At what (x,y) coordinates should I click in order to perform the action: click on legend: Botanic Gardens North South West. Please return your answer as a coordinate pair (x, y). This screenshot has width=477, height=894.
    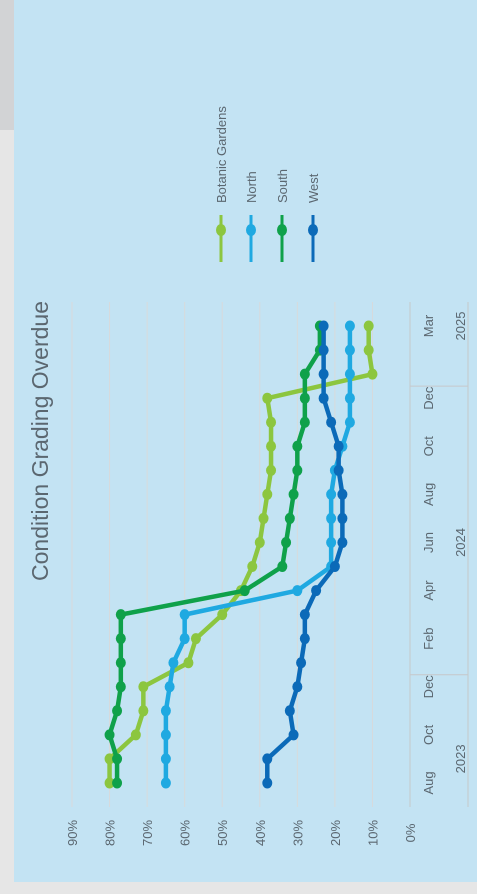
    Looking at the image, I should click on (267, 184).